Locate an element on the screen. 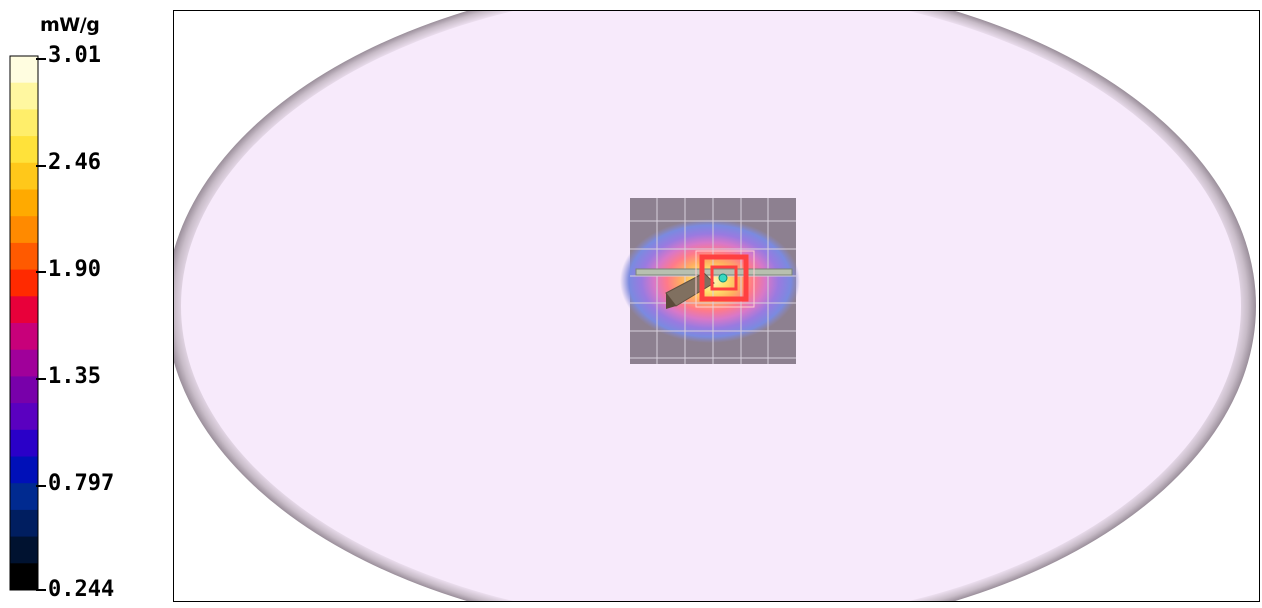 This screenshot has width=1262, height=608. colorbar-tick-min: 0.244 is located at coordinates (81, 589).